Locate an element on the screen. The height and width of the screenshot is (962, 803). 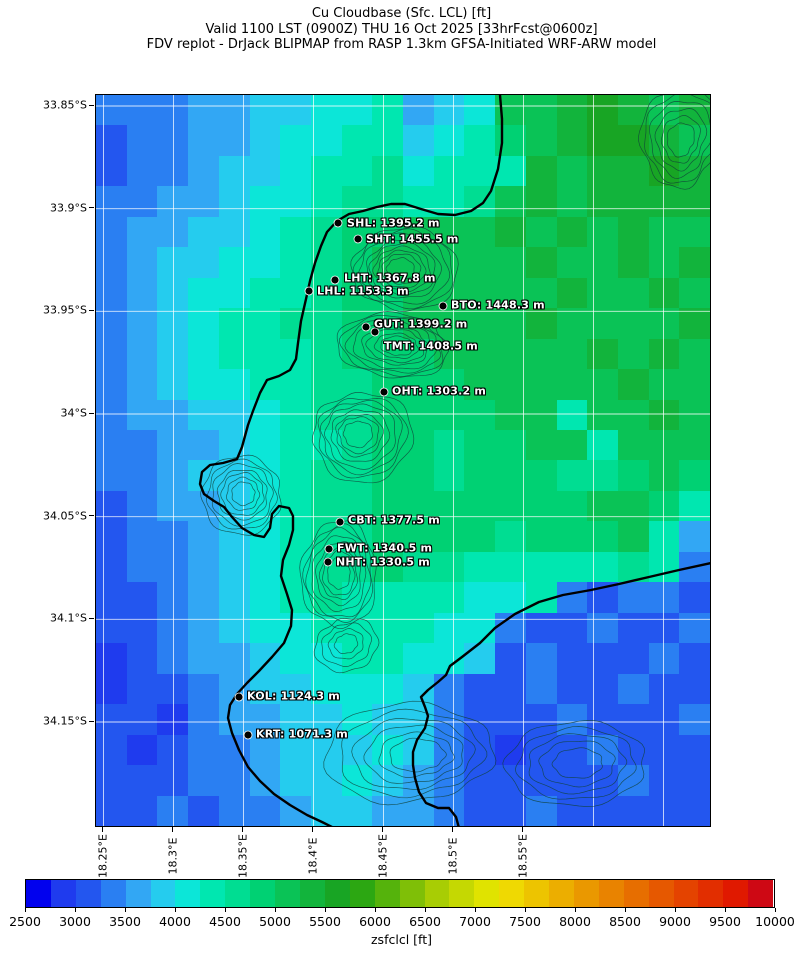
x-axis-tick-label: 18.3°E is located at coordinates (172, 856).